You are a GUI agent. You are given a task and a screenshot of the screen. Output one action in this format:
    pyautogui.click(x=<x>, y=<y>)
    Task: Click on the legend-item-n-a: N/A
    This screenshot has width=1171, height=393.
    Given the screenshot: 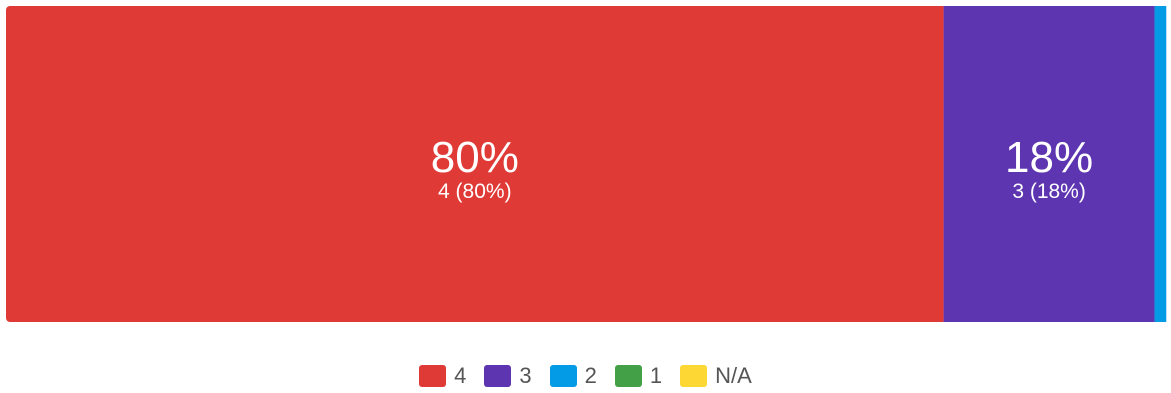 What is the action you would take?
    pyautogui.click(x=716, y=376)
    